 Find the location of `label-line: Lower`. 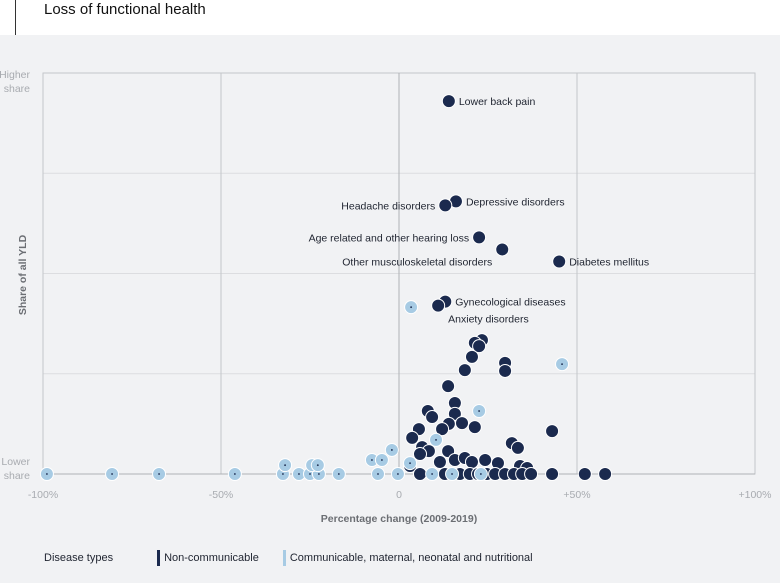

label-line: Lower is located at coordinates (15, 462).